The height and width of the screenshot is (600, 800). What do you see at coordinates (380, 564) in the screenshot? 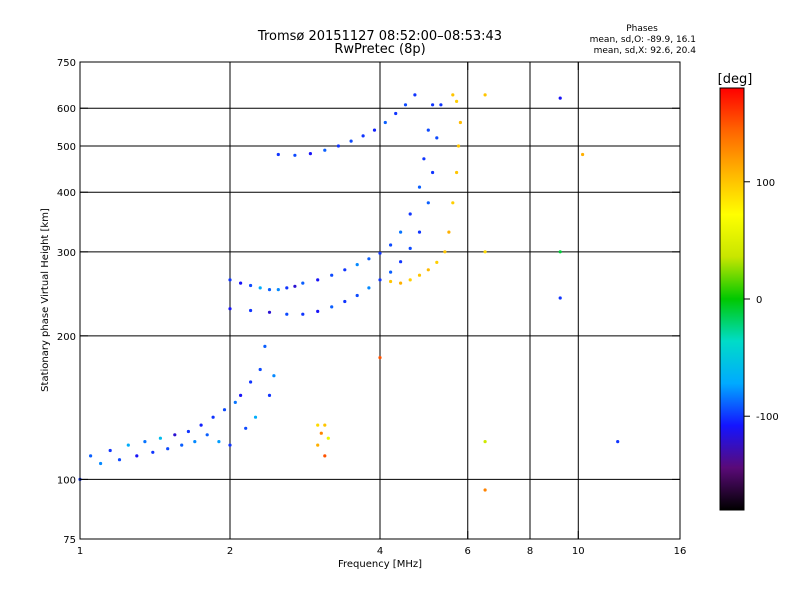
I see `x-axis-label: Frequency [MHz]` at bounding box center [380, 564].